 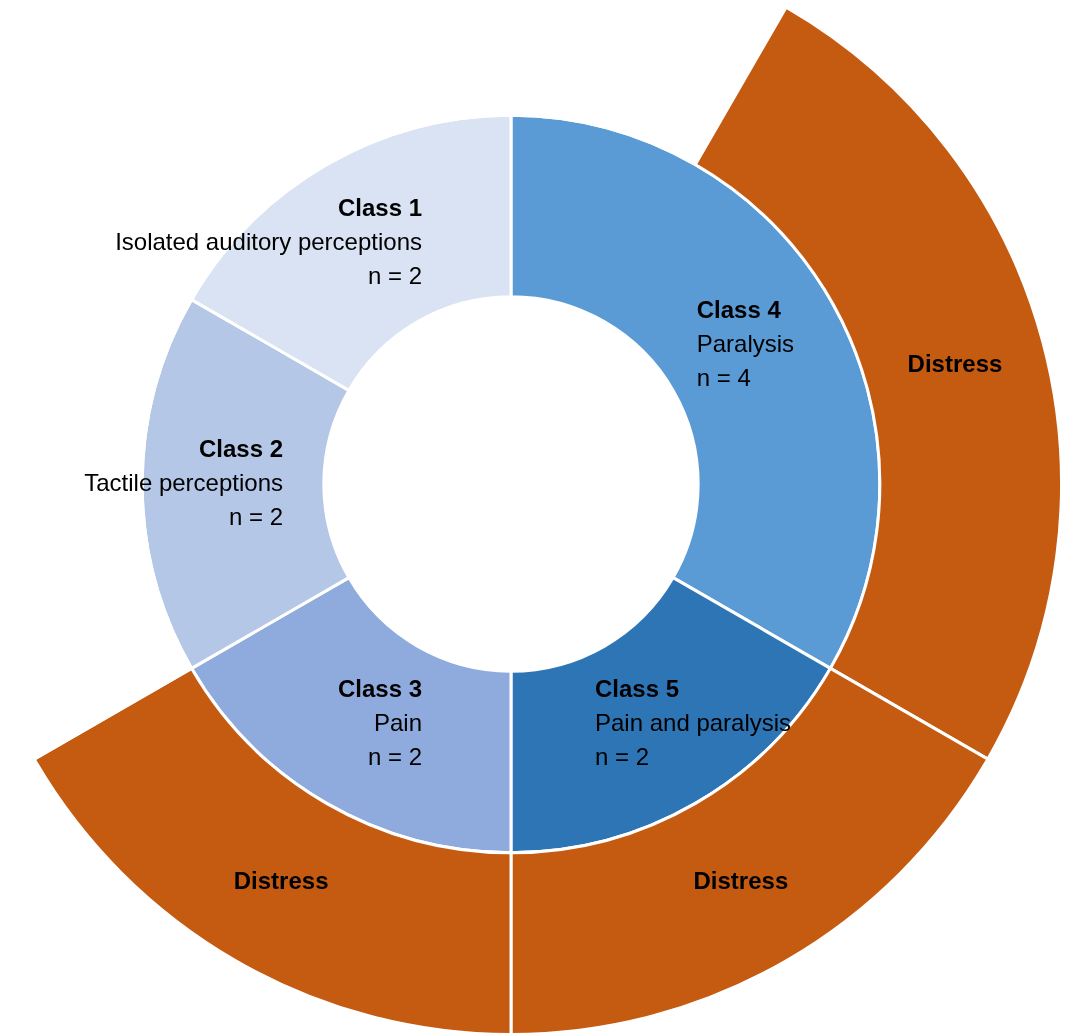 I want to click on data-label: n = 4, so click(x=723, y=377).